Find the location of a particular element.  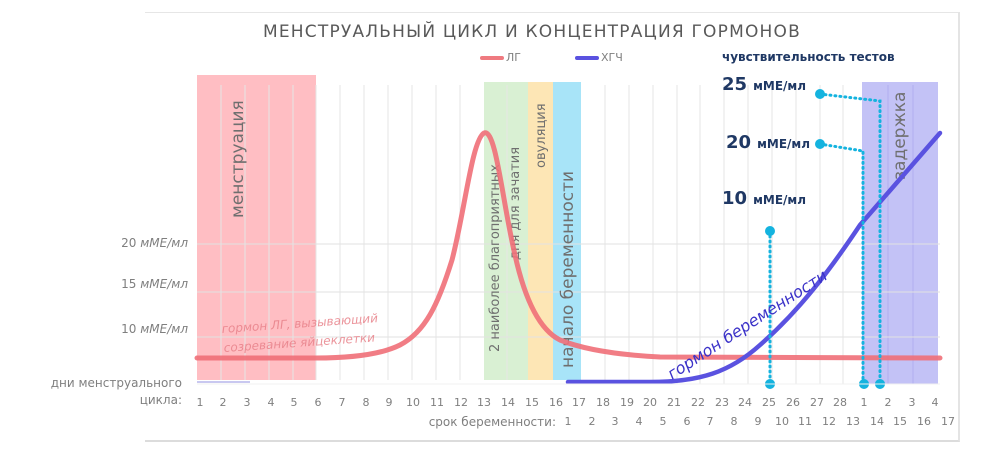

sensitivity-guides is located at coordinates (825, 239).